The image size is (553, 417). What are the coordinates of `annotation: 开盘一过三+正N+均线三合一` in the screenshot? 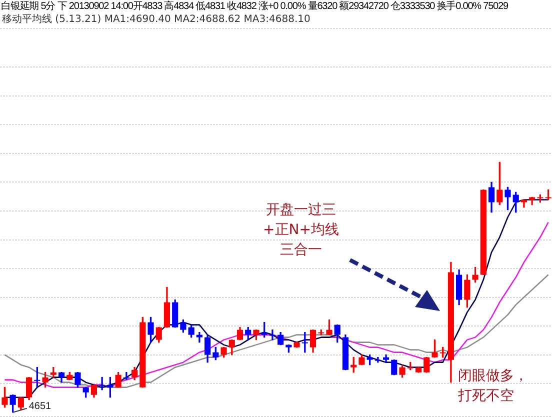 It's located at (301, 230).